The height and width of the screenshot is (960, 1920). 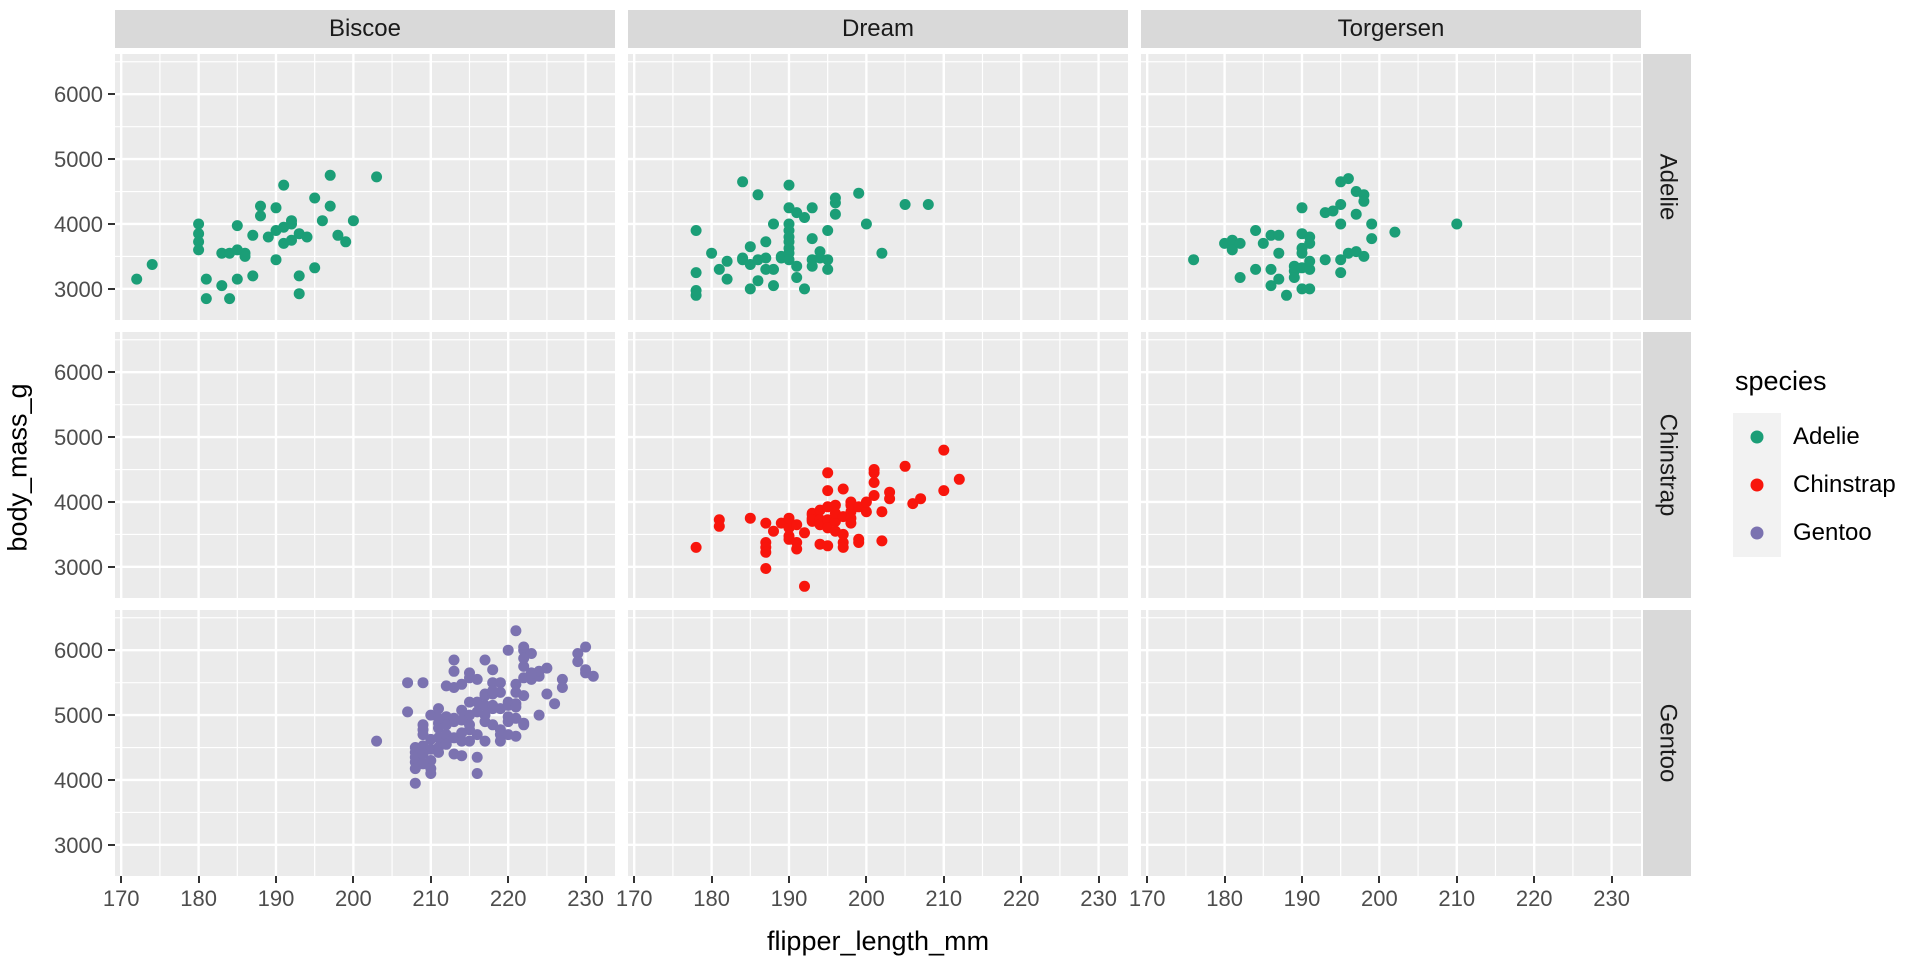 I want to click on legend-item-adelie: Adelie, so click(x=1814, y=437).